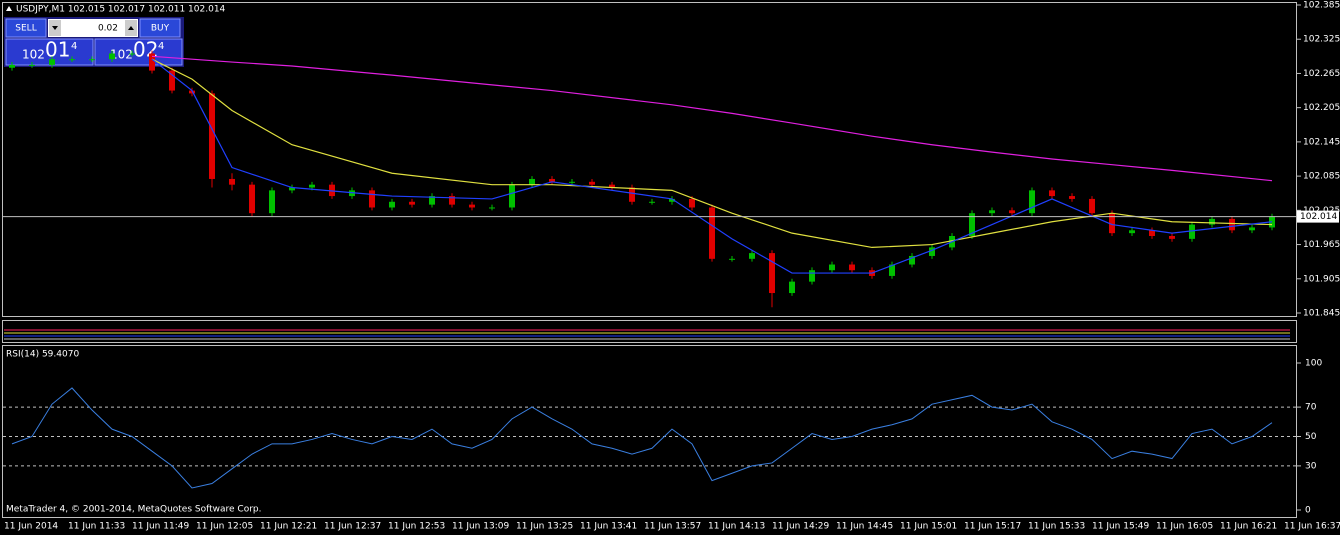 Image resolution: width=1340 pixels, height=535 pixels. I want to click on y-tick-label: 30, so click(1311, 466).